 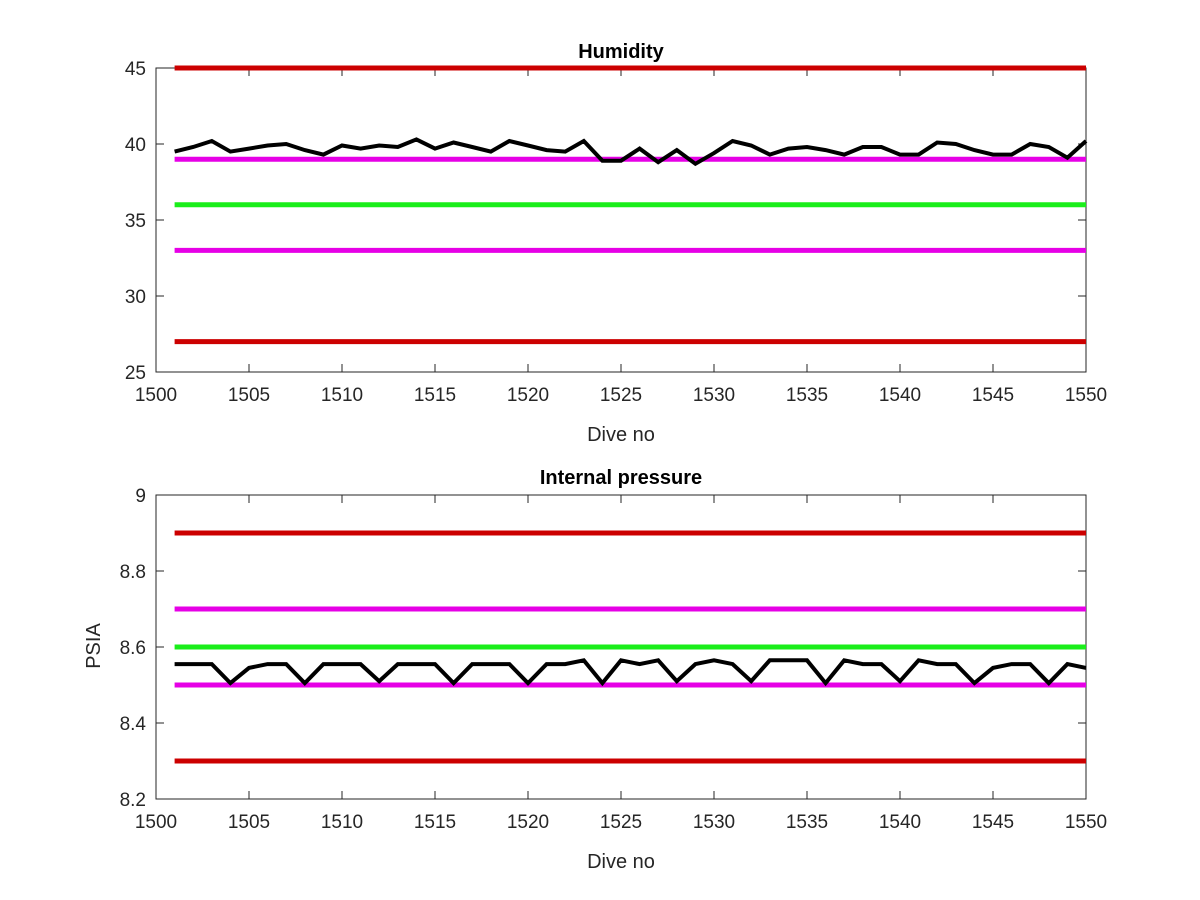 I want to click on y-tick-label: 25, so click(x=135, y=373).